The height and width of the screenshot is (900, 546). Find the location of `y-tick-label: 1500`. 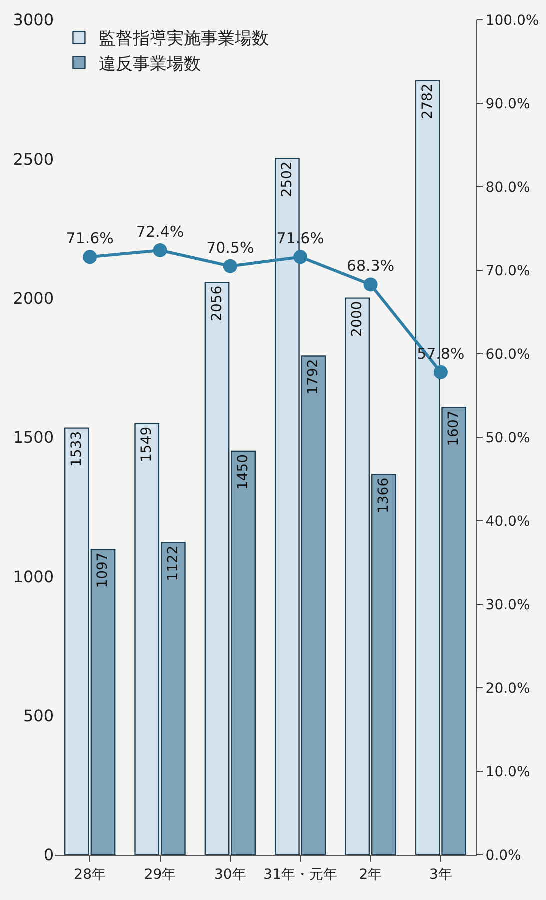

y-tick-label: 1500 is located at coordinates (33, 438).